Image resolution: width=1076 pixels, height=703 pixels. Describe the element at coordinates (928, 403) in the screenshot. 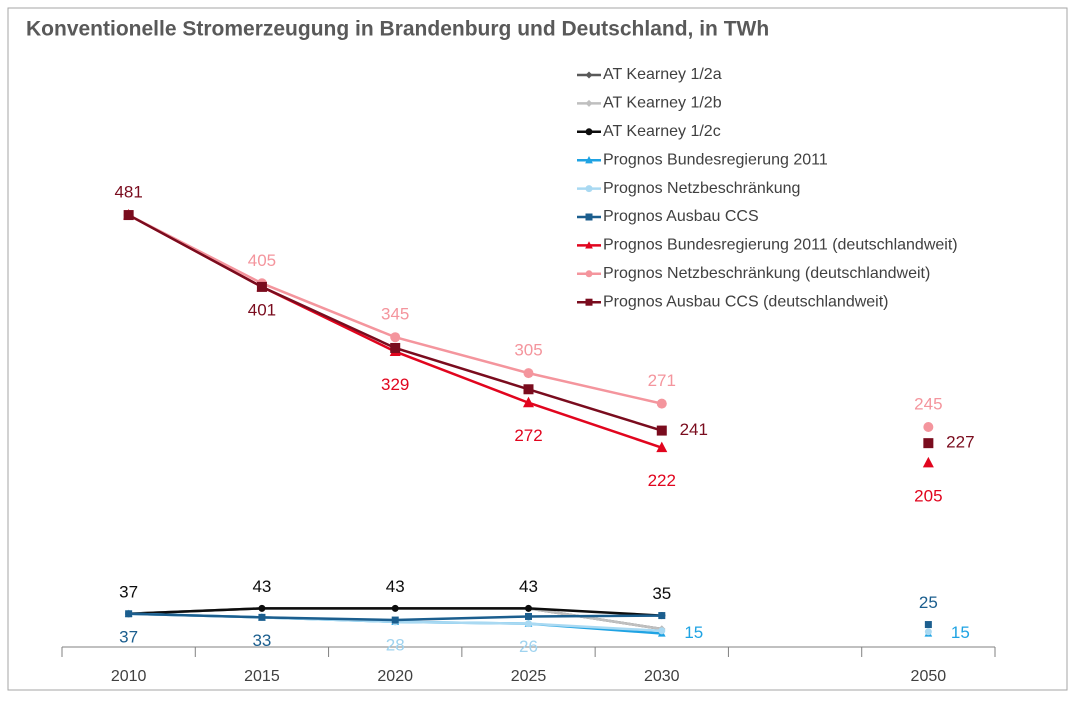

I see `data-label: 245` at that location.